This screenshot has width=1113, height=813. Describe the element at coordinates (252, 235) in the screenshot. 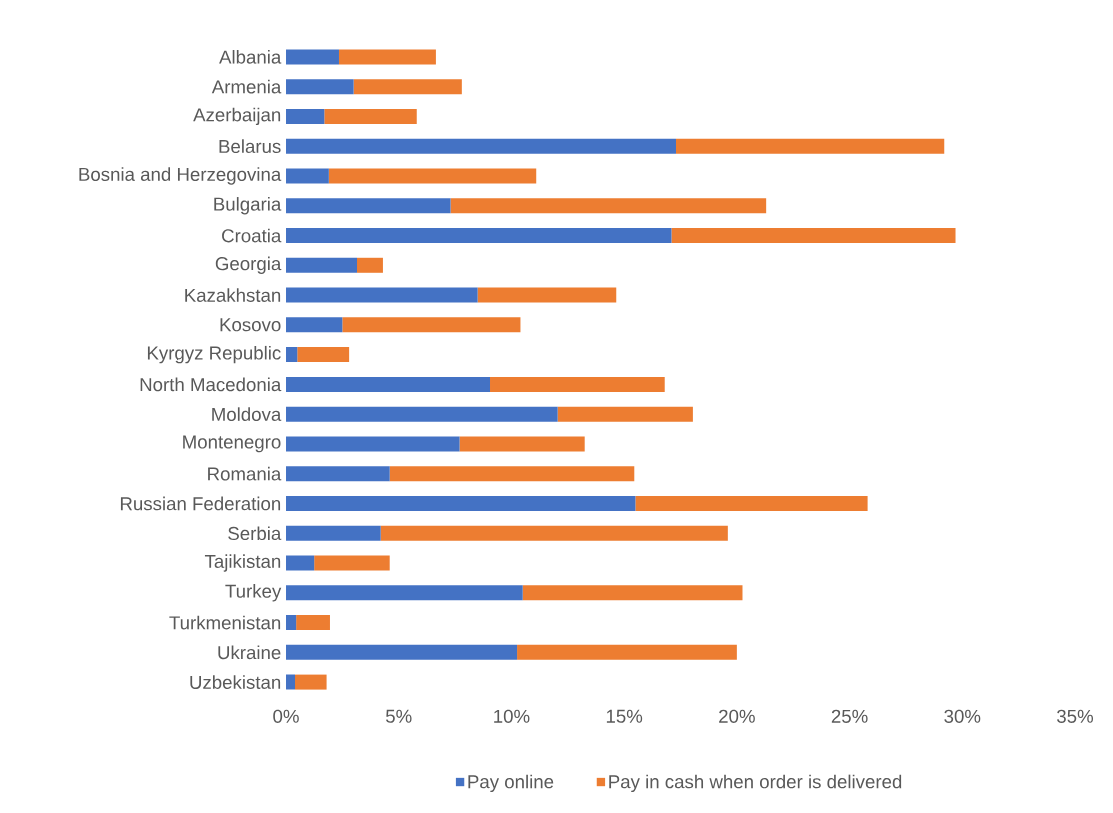

I see `y-tick-label: Croatia` at that location.